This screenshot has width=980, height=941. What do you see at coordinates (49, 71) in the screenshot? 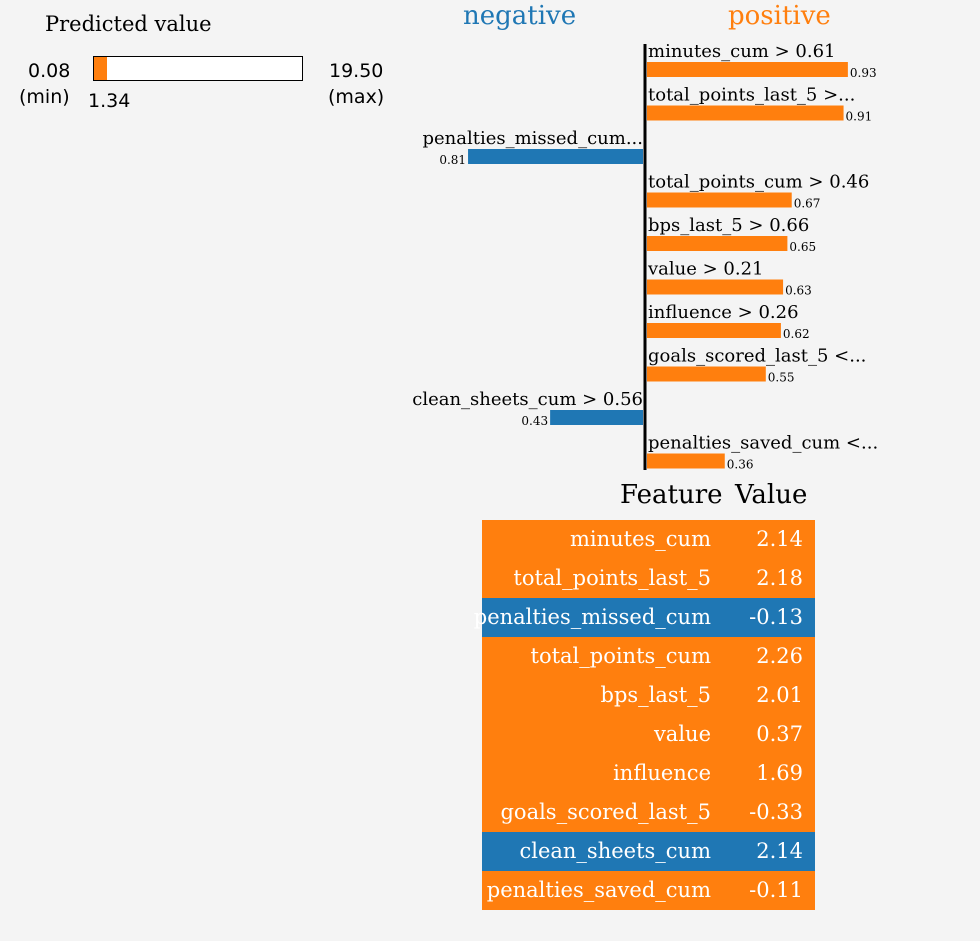
I see `predicted-min-value: 0.08` at bounding box center [49, 71].